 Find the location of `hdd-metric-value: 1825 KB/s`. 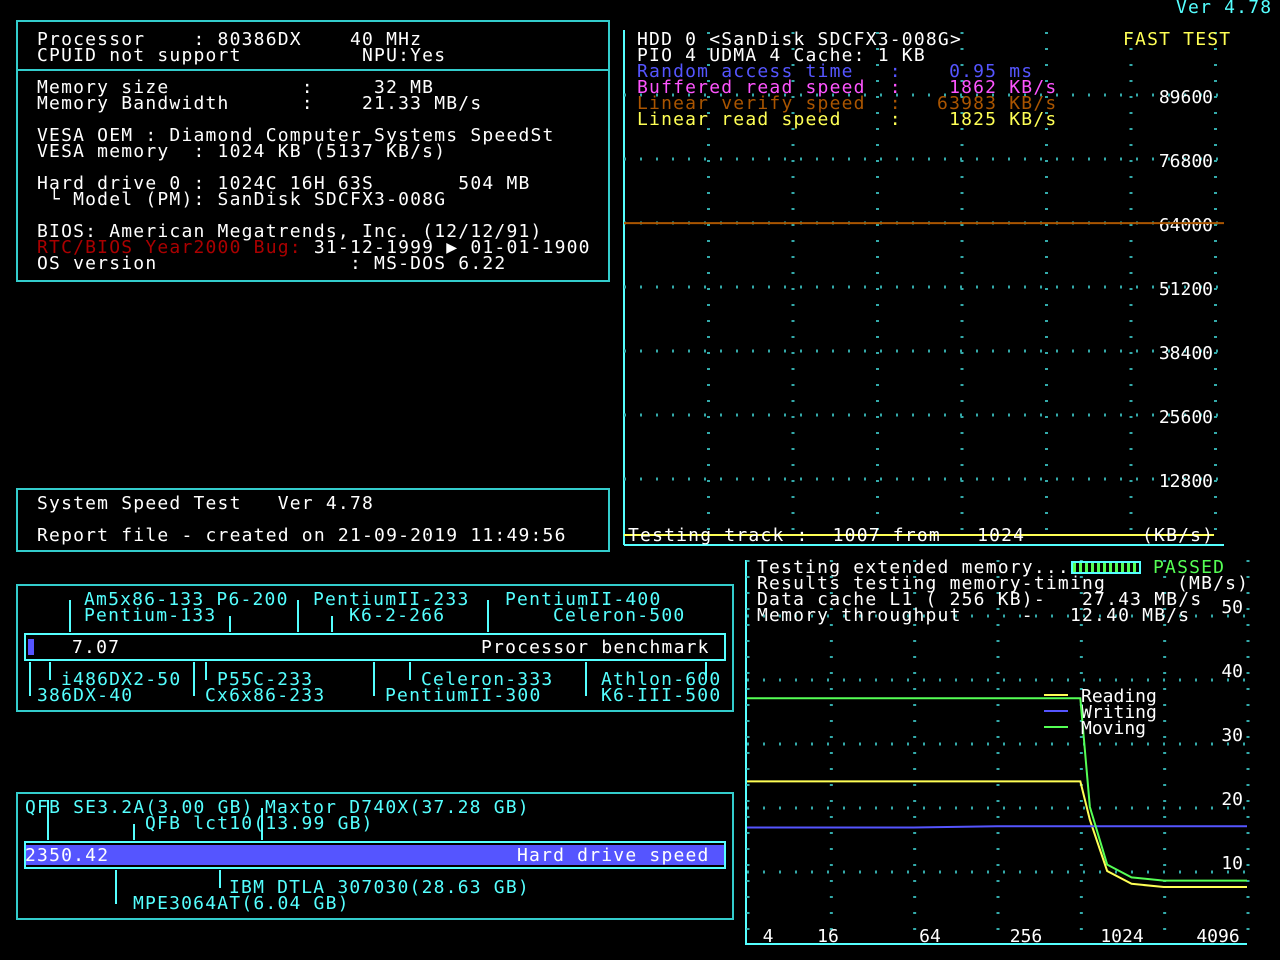

hdd-metric-value: 1825 KB/s is located at coordinates (991, 119).